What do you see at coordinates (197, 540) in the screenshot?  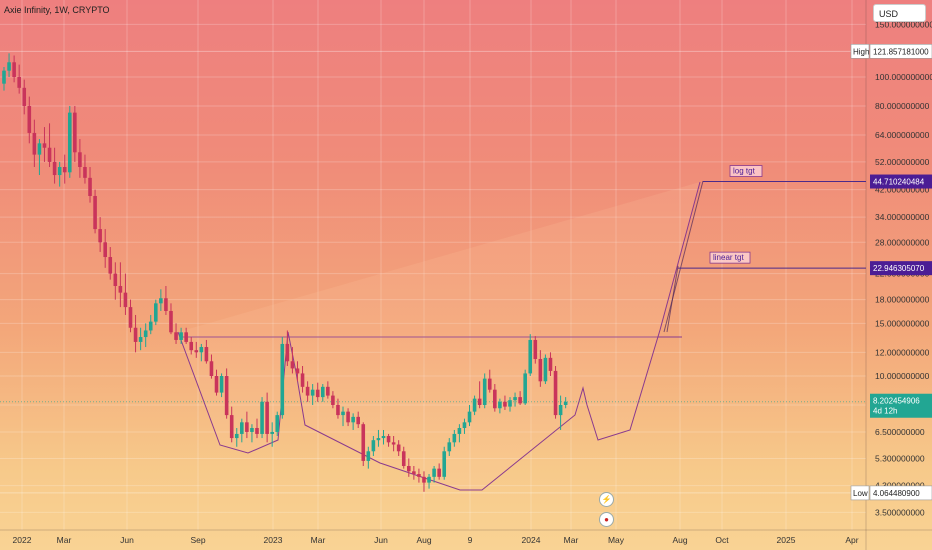 I see `x-tick-label: Sep` at bounding box center [197, 540].